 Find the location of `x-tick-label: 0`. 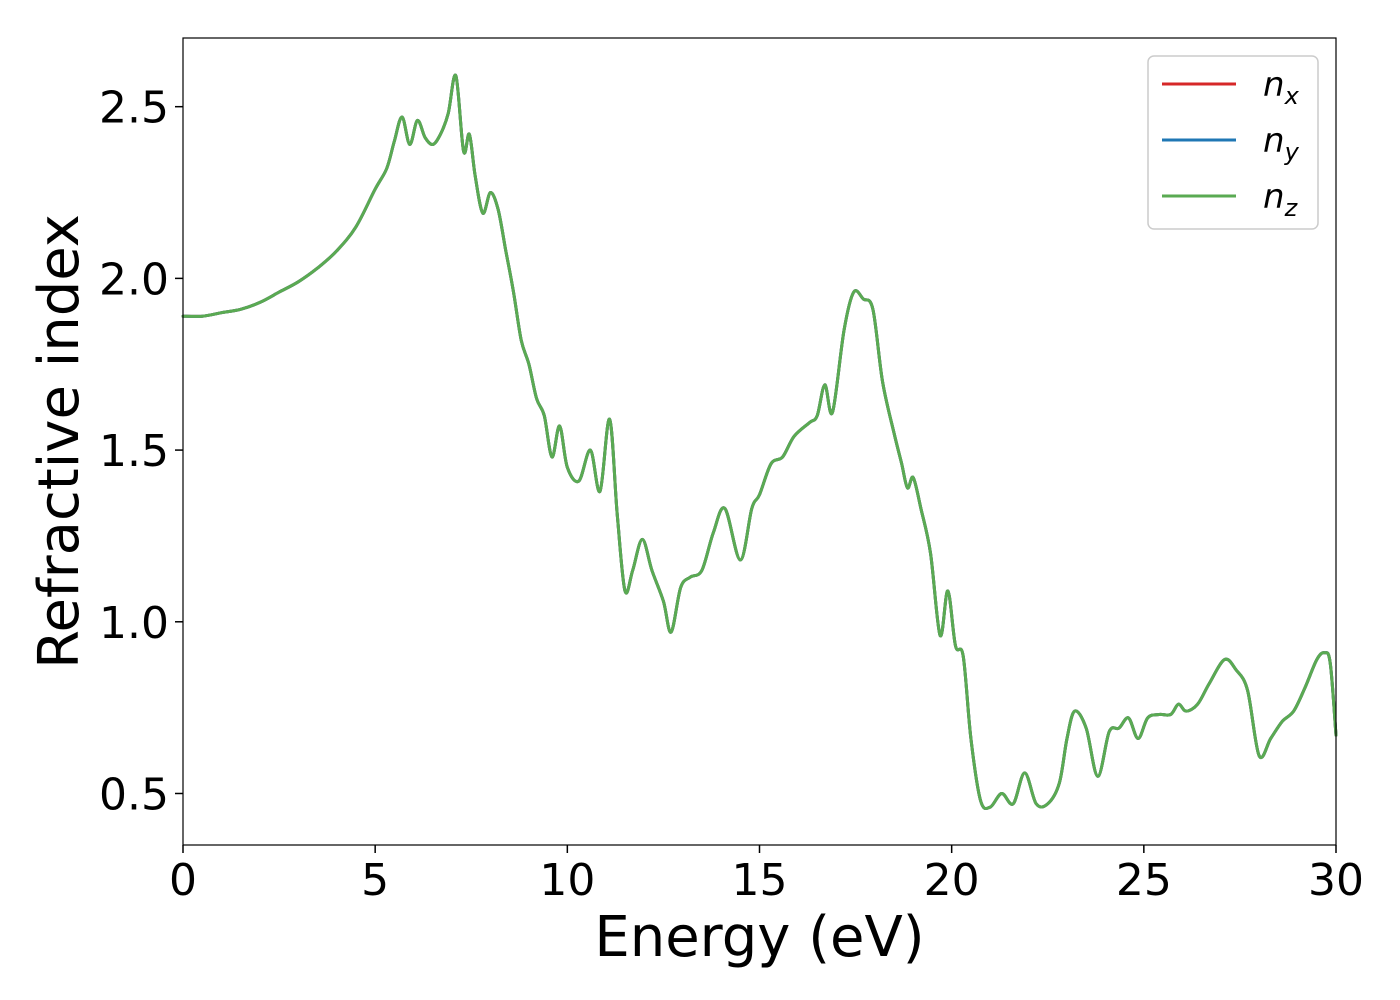

x-tick-label: 0 is located at coordinates (183, 880).